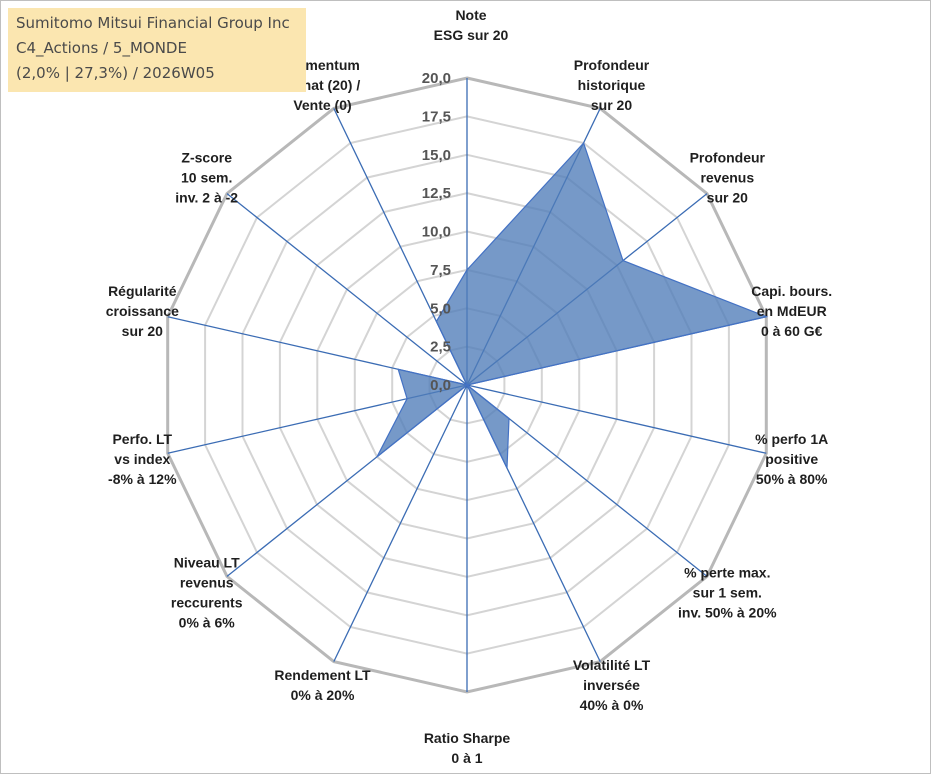 This screenshot has height=776, width=933. I want to click on category-label-line: Vente (0), so click(322, 105).